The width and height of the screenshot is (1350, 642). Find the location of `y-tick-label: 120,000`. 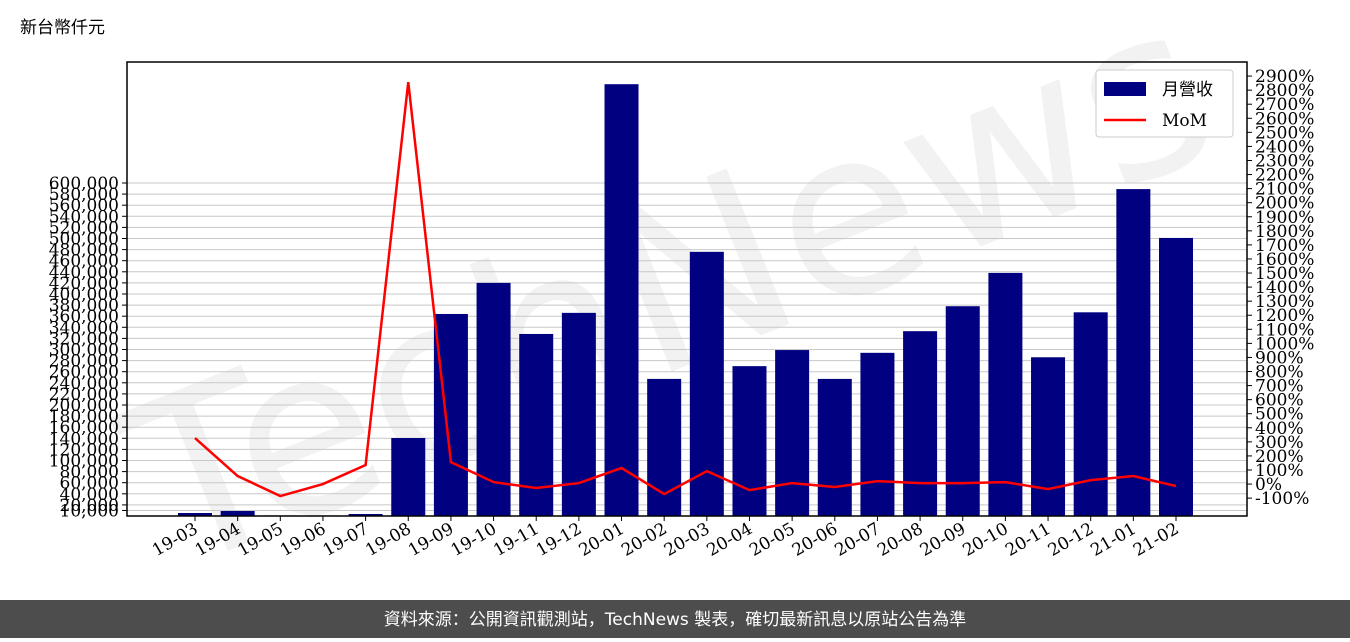

y-tick-label: 120,000 is located at coordinates (84, 450).